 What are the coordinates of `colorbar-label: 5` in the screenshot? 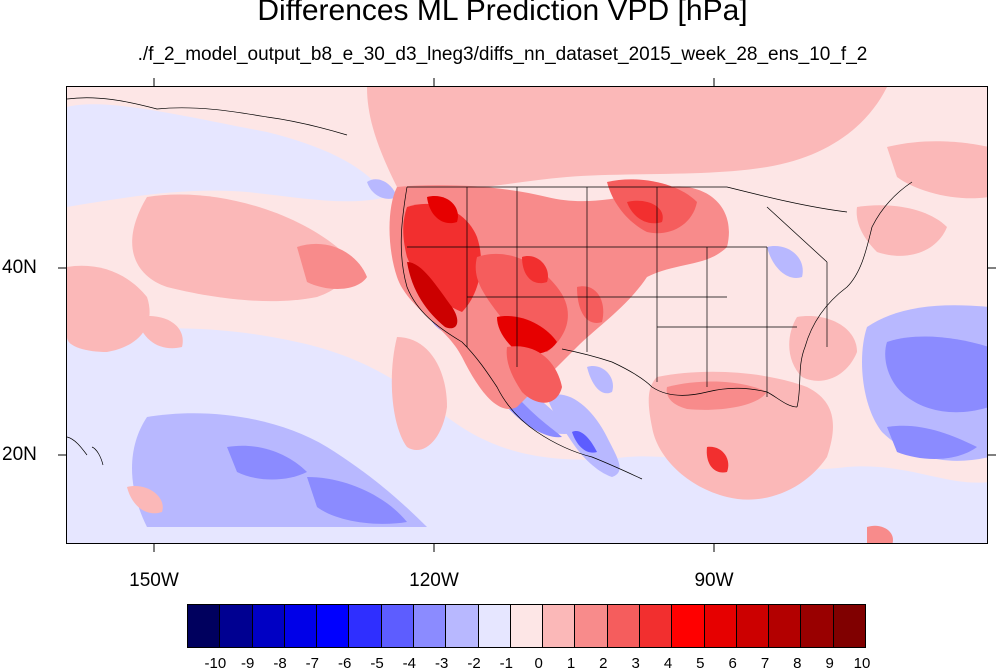 It's located at (700, 663).